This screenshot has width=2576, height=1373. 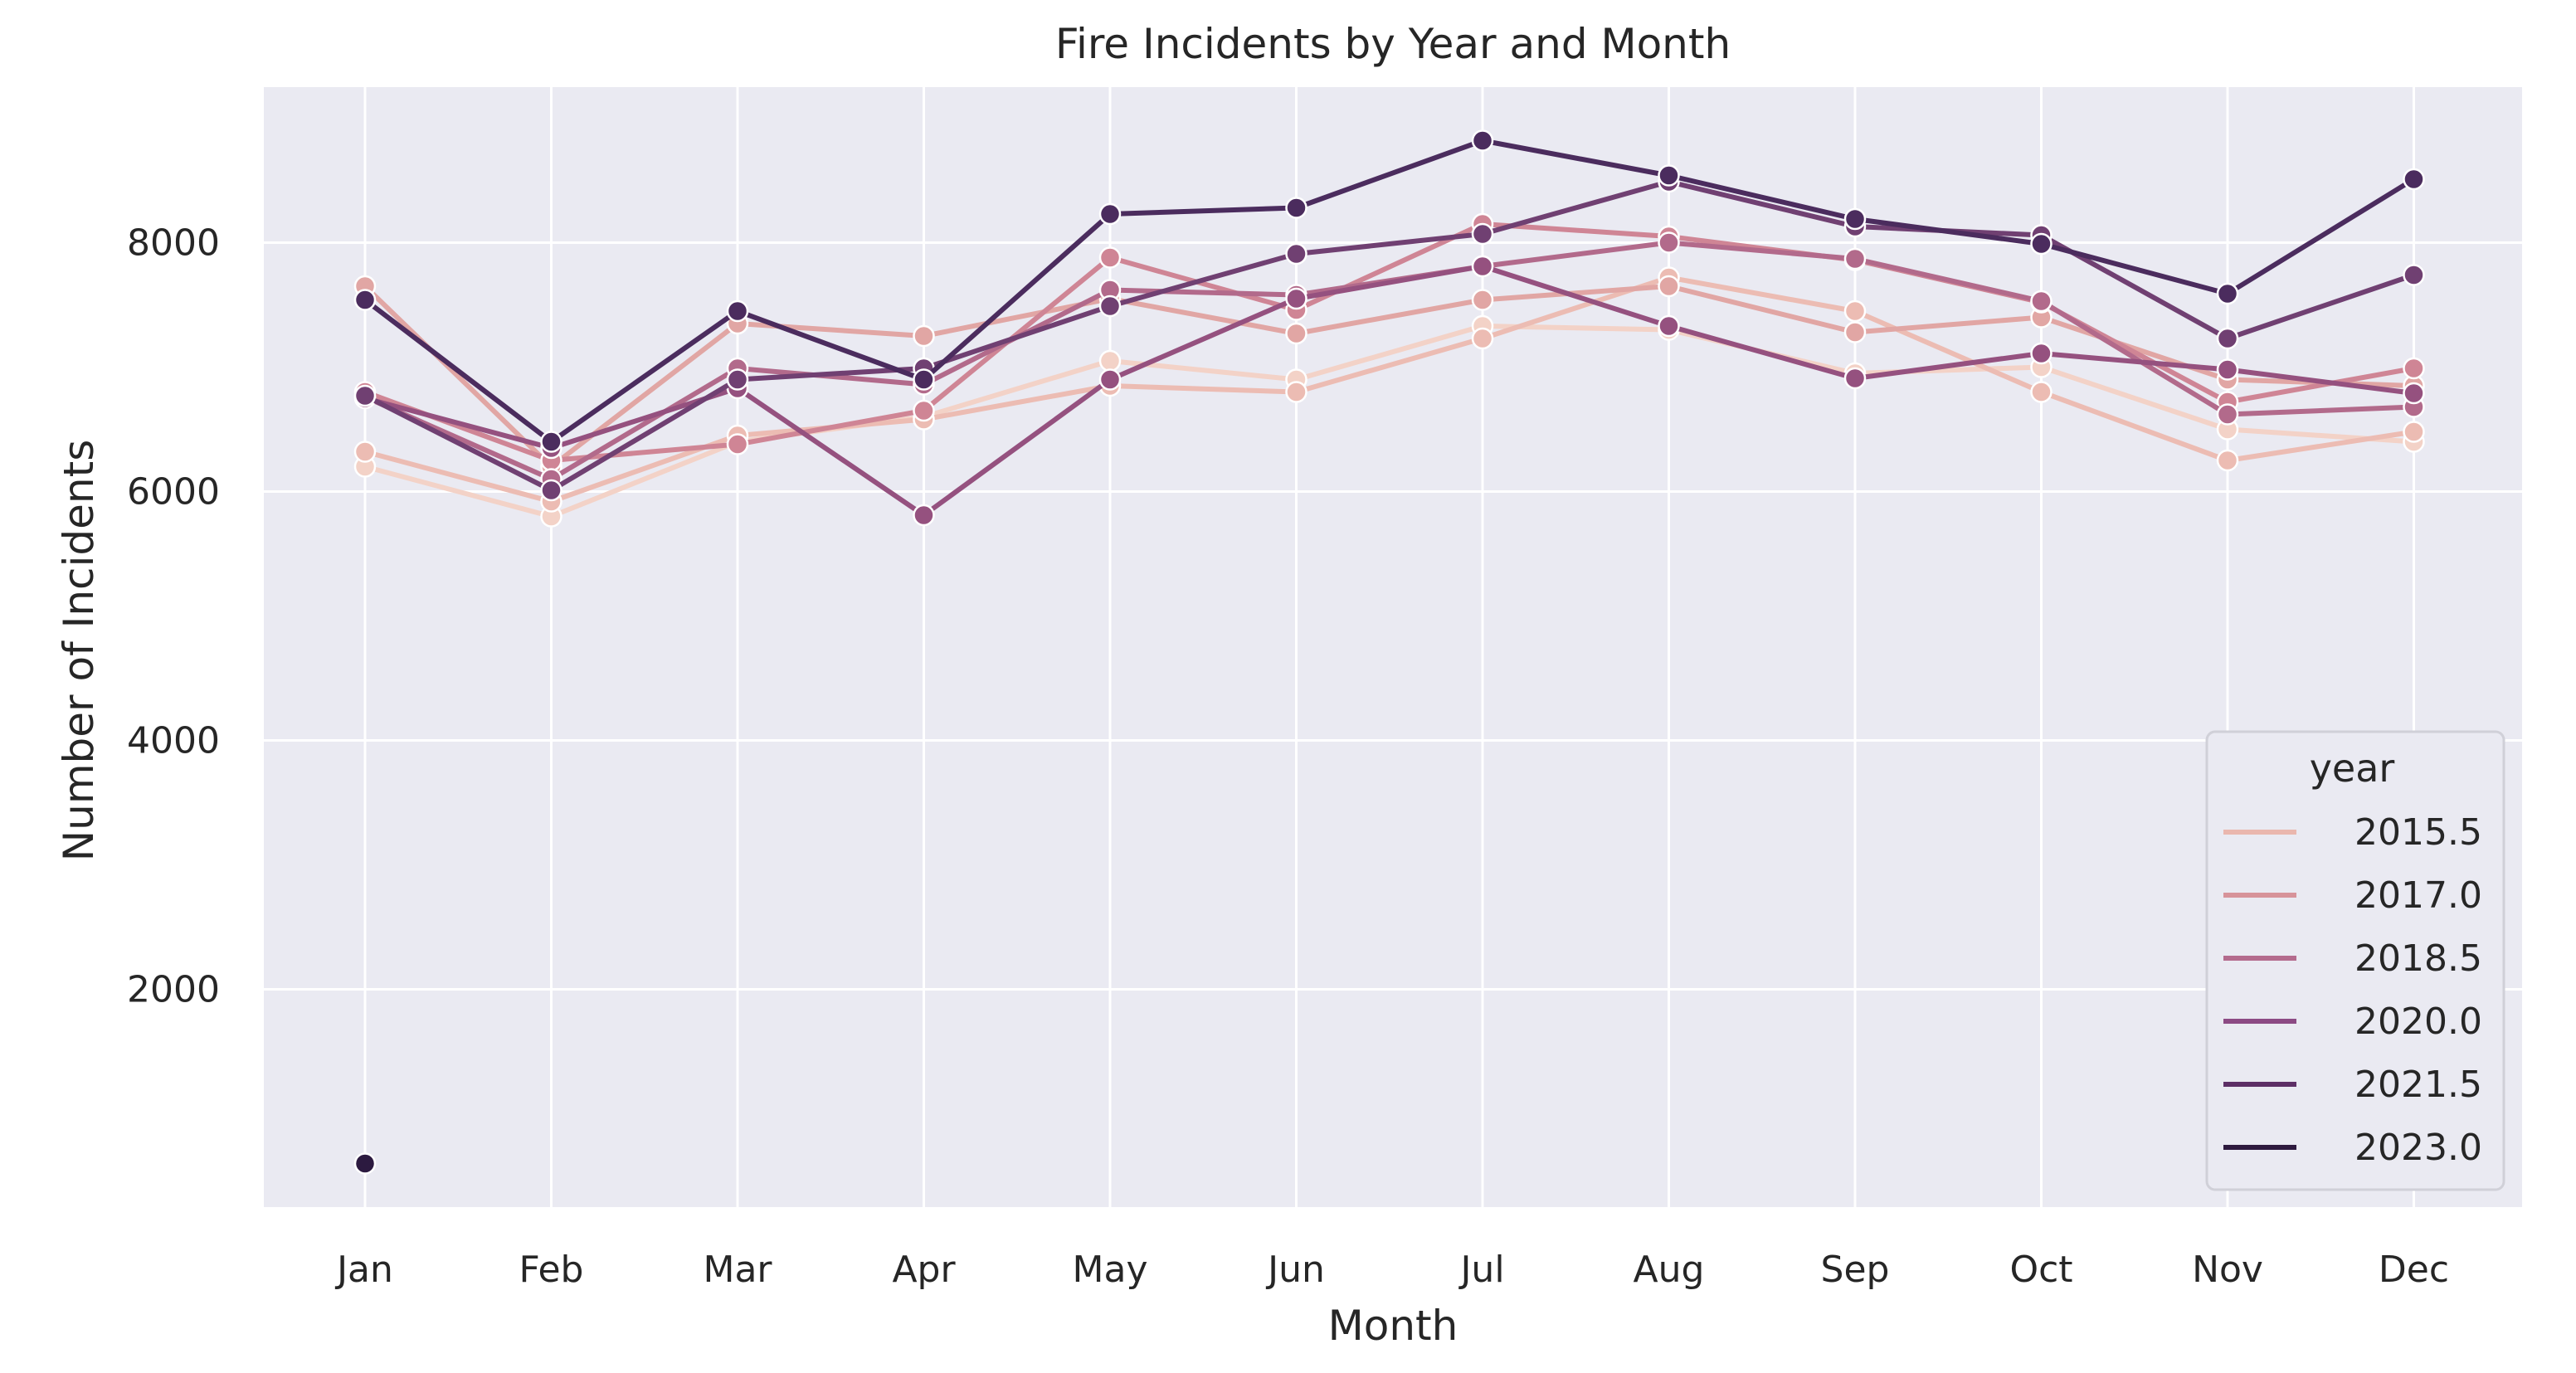 I want to click on data-point-2017-apr, so click(x=924, y=336).